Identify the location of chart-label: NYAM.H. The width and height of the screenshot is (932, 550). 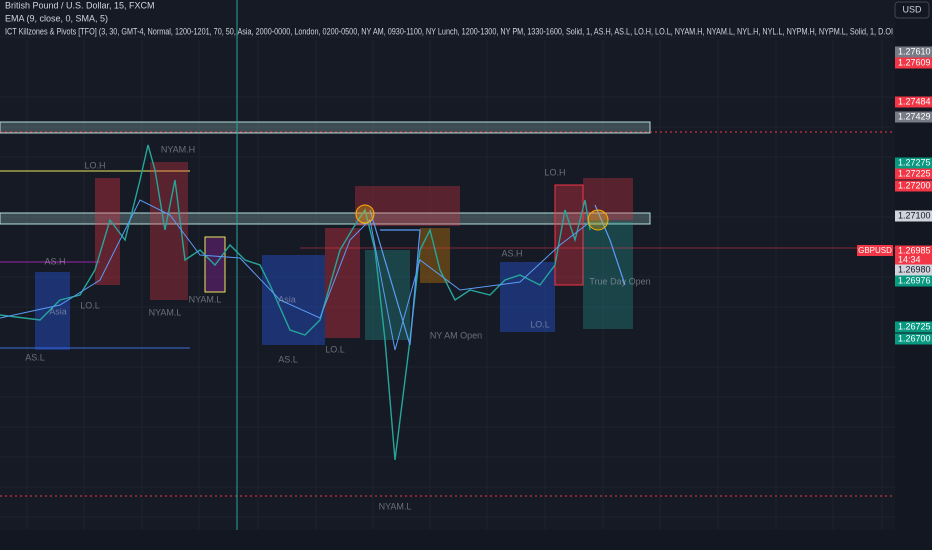
(178, 149).